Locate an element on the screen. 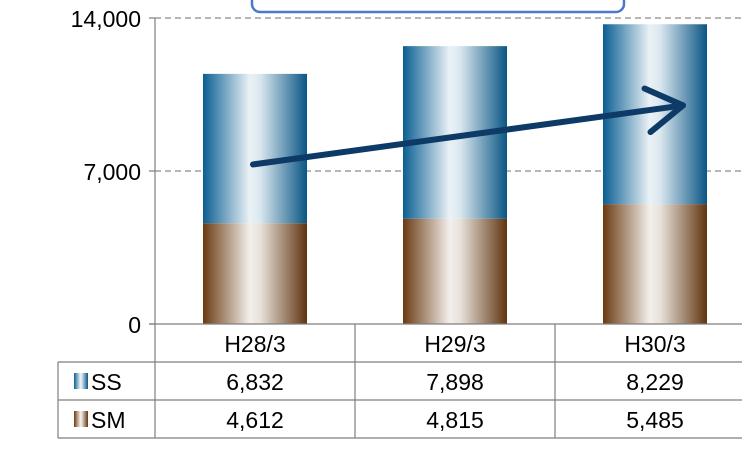  data-label: 6,832 is located at coordinates (255, 382).